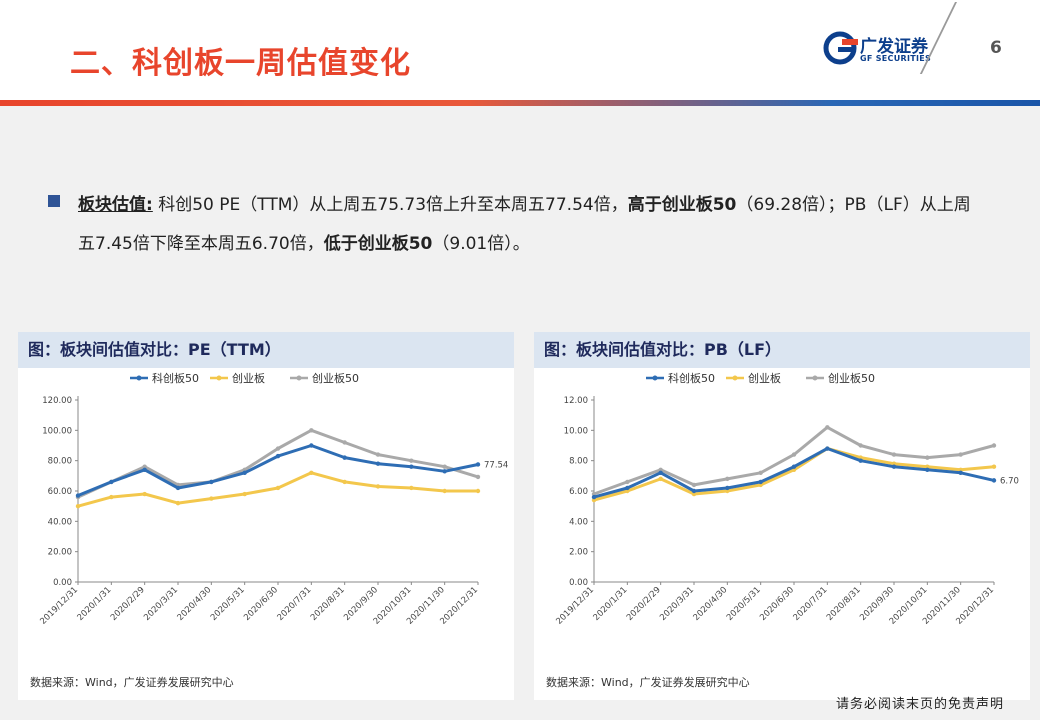  I want to click on page-number: 6, so click(996, 48).